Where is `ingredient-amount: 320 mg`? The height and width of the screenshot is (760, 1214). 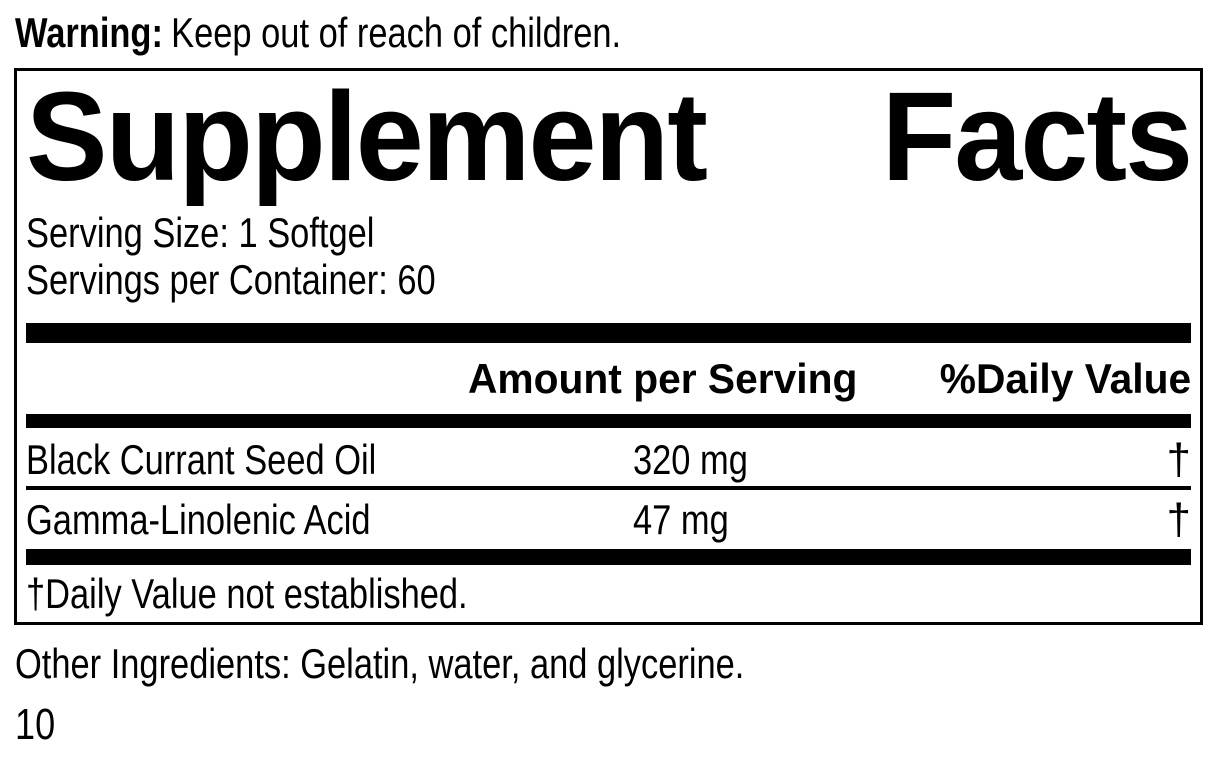 ingredient-amount: 320 mg is located at coordinates (690, 459).